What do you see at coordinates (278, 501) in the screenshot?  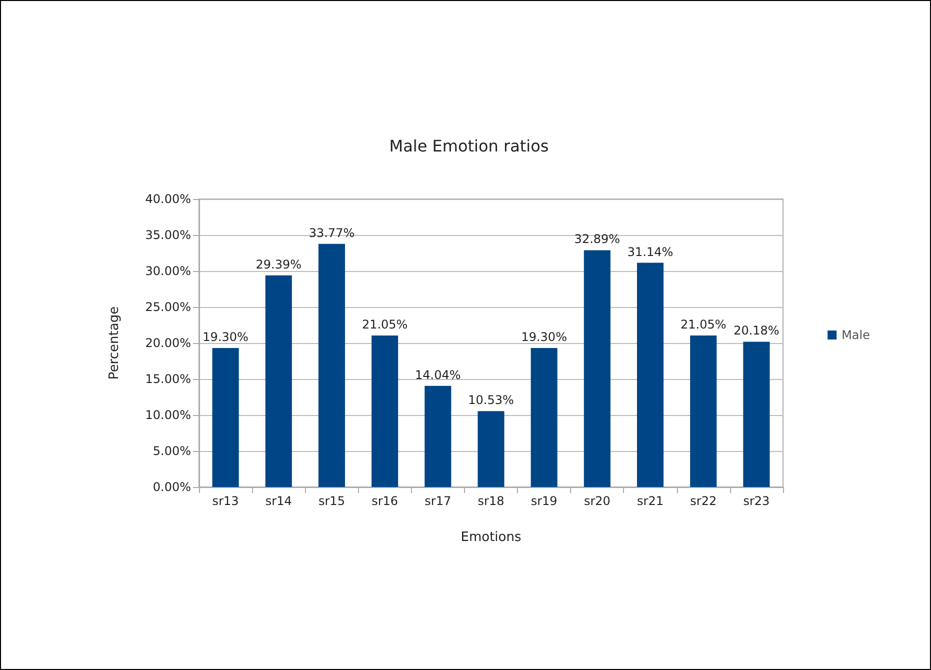 I see `x-tick-label: sr14` at bounding box center [278, 501].